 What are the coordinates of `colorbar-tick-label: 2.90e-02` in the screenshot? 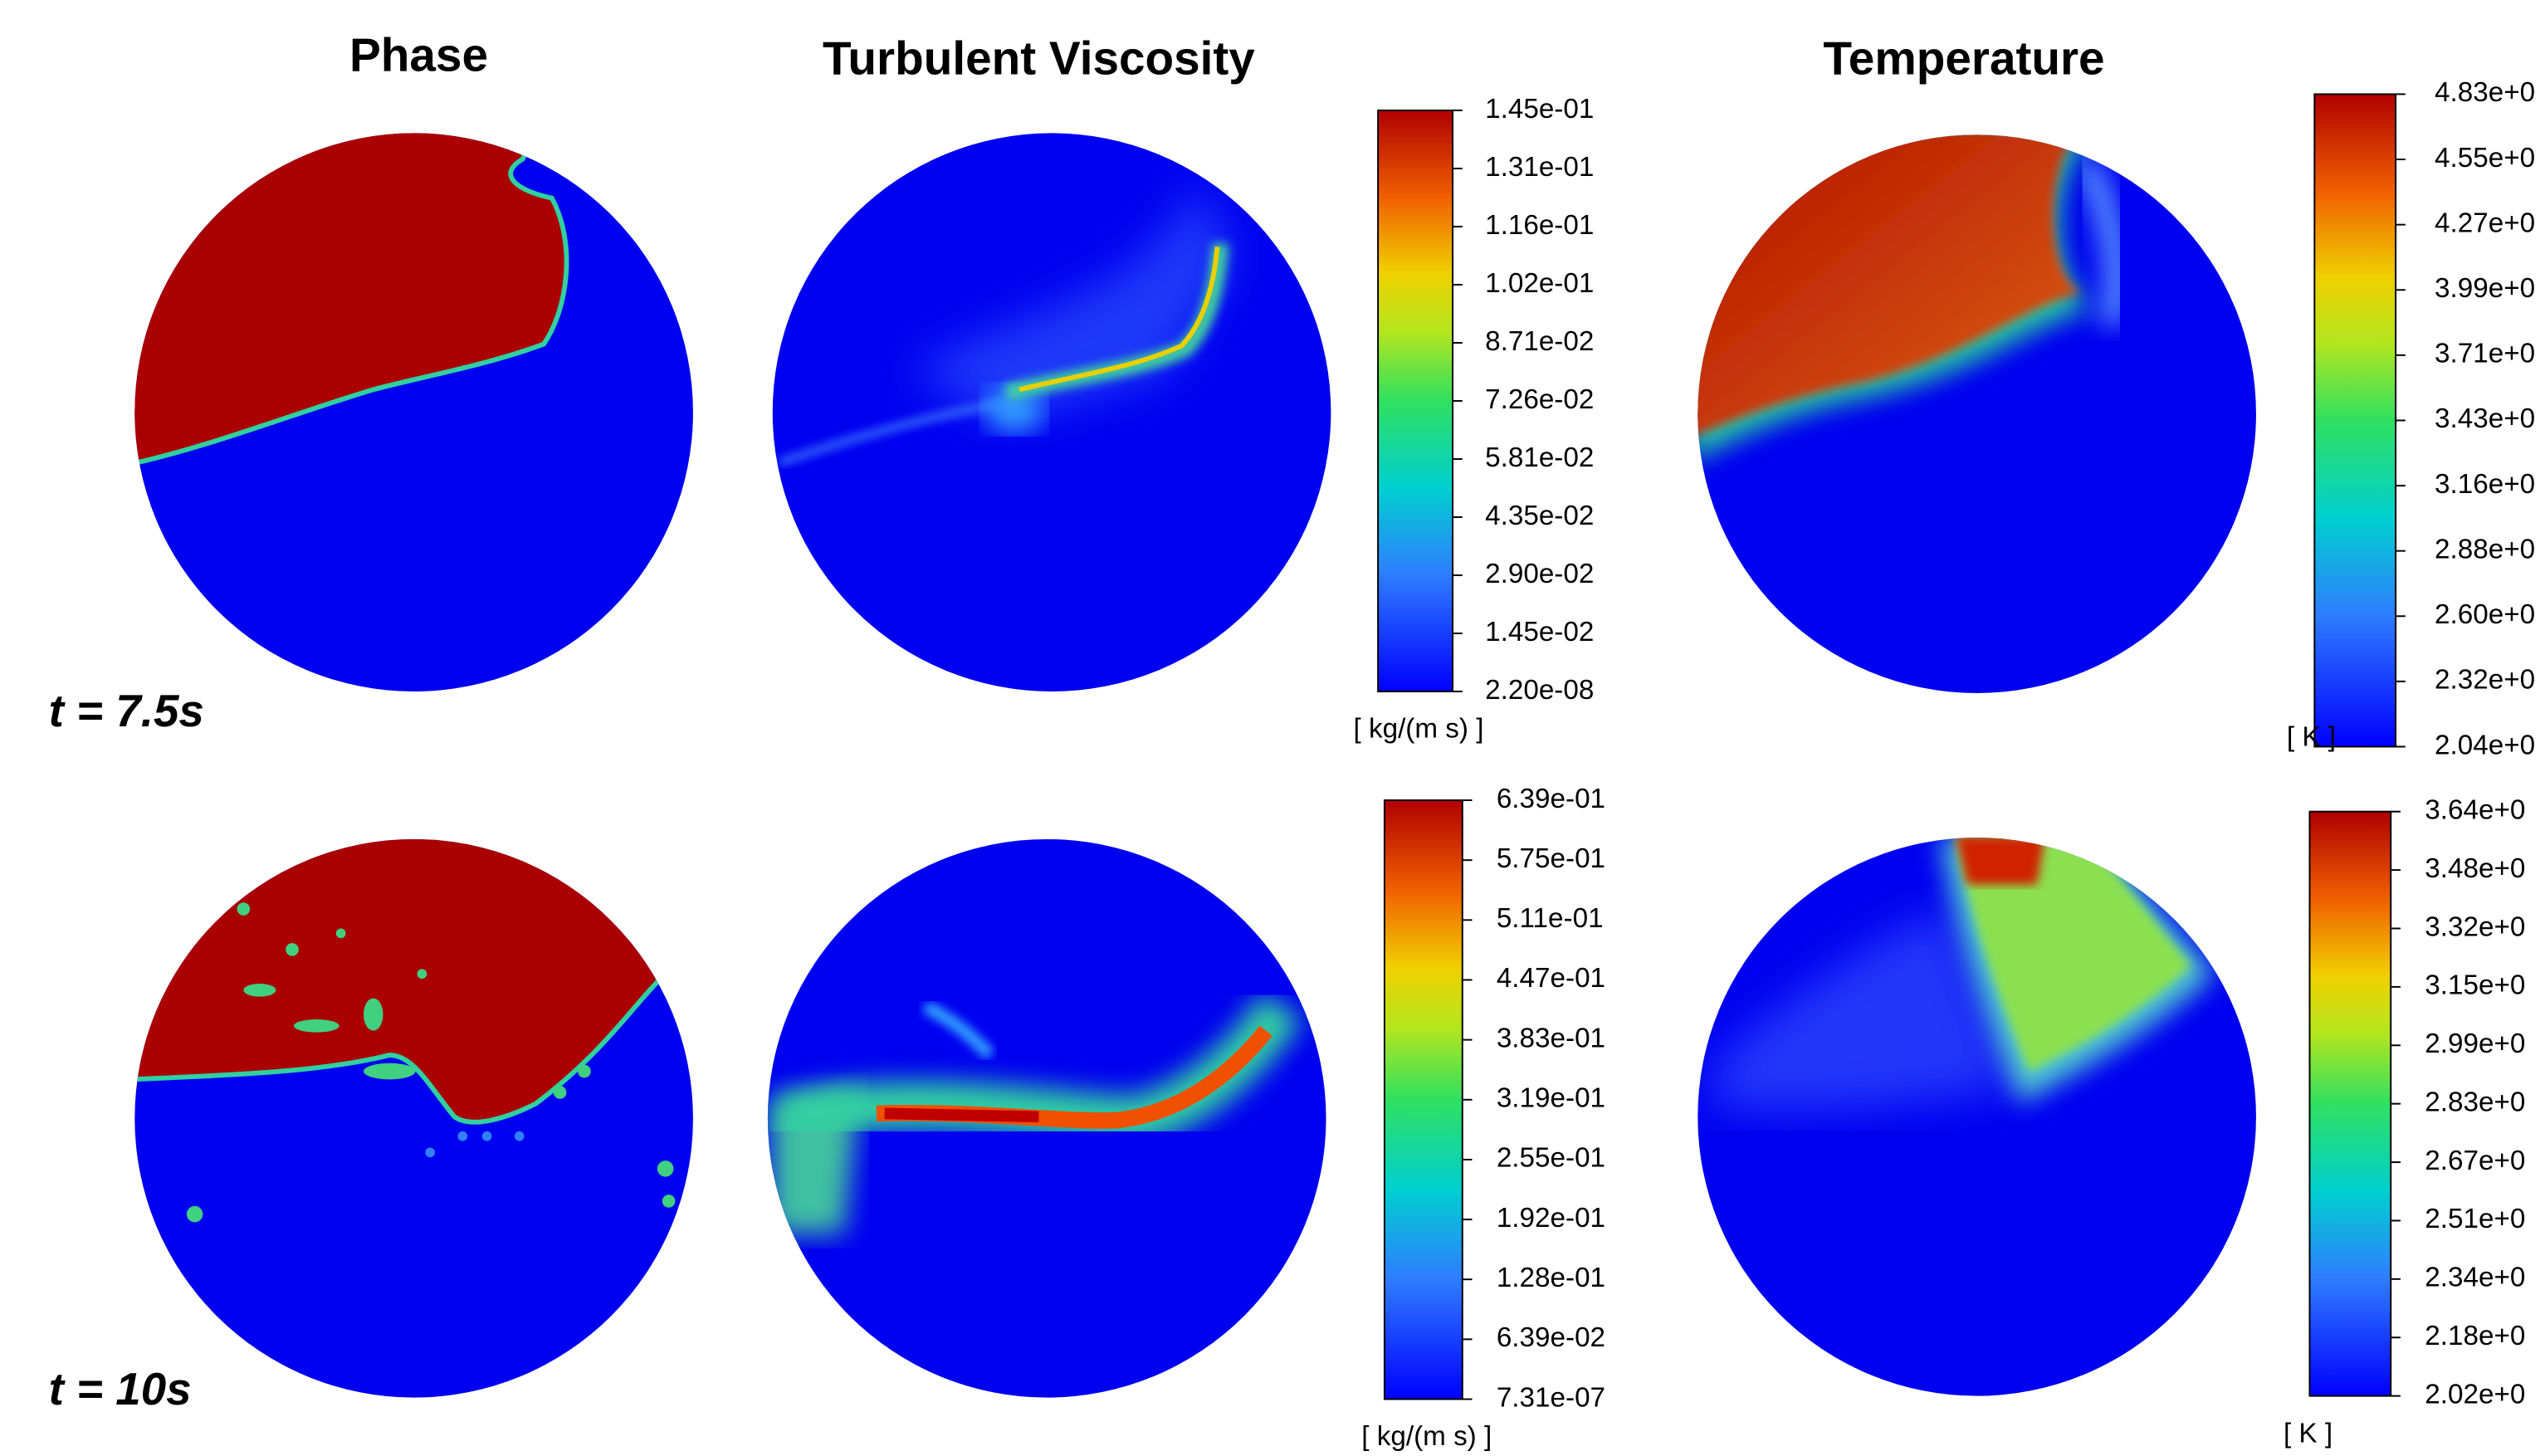 It's located at (1539, 574).